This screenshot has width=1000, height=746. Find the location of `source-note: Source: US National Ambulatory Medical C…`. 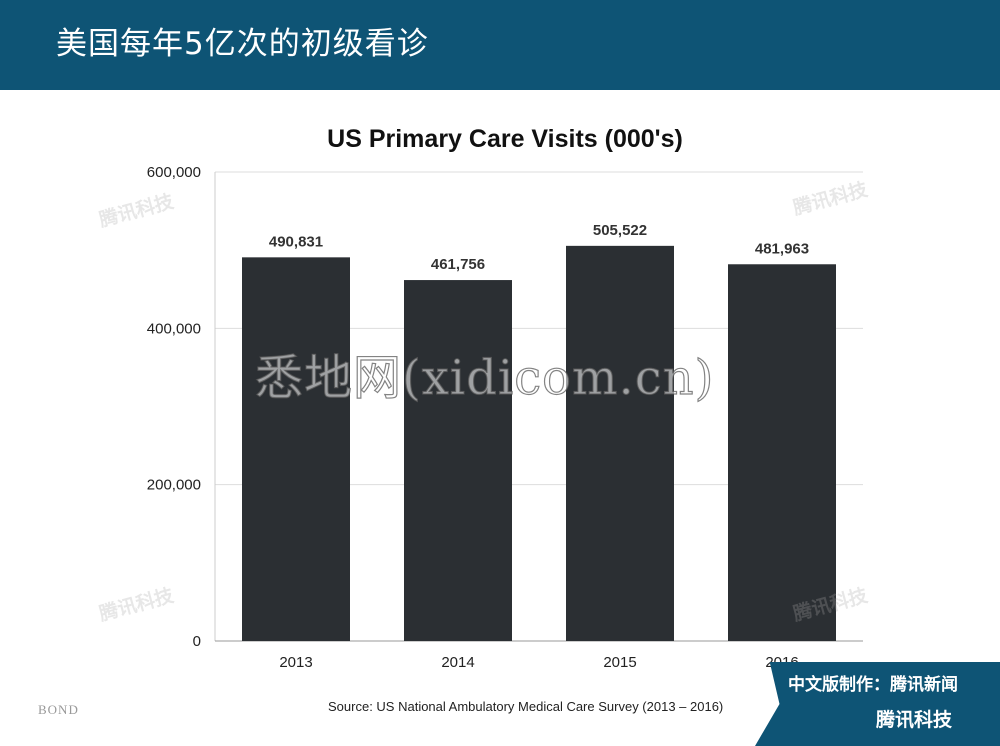

source-note: Source: US National Ambulatory Medical C… is located at coordinates (526, 706).